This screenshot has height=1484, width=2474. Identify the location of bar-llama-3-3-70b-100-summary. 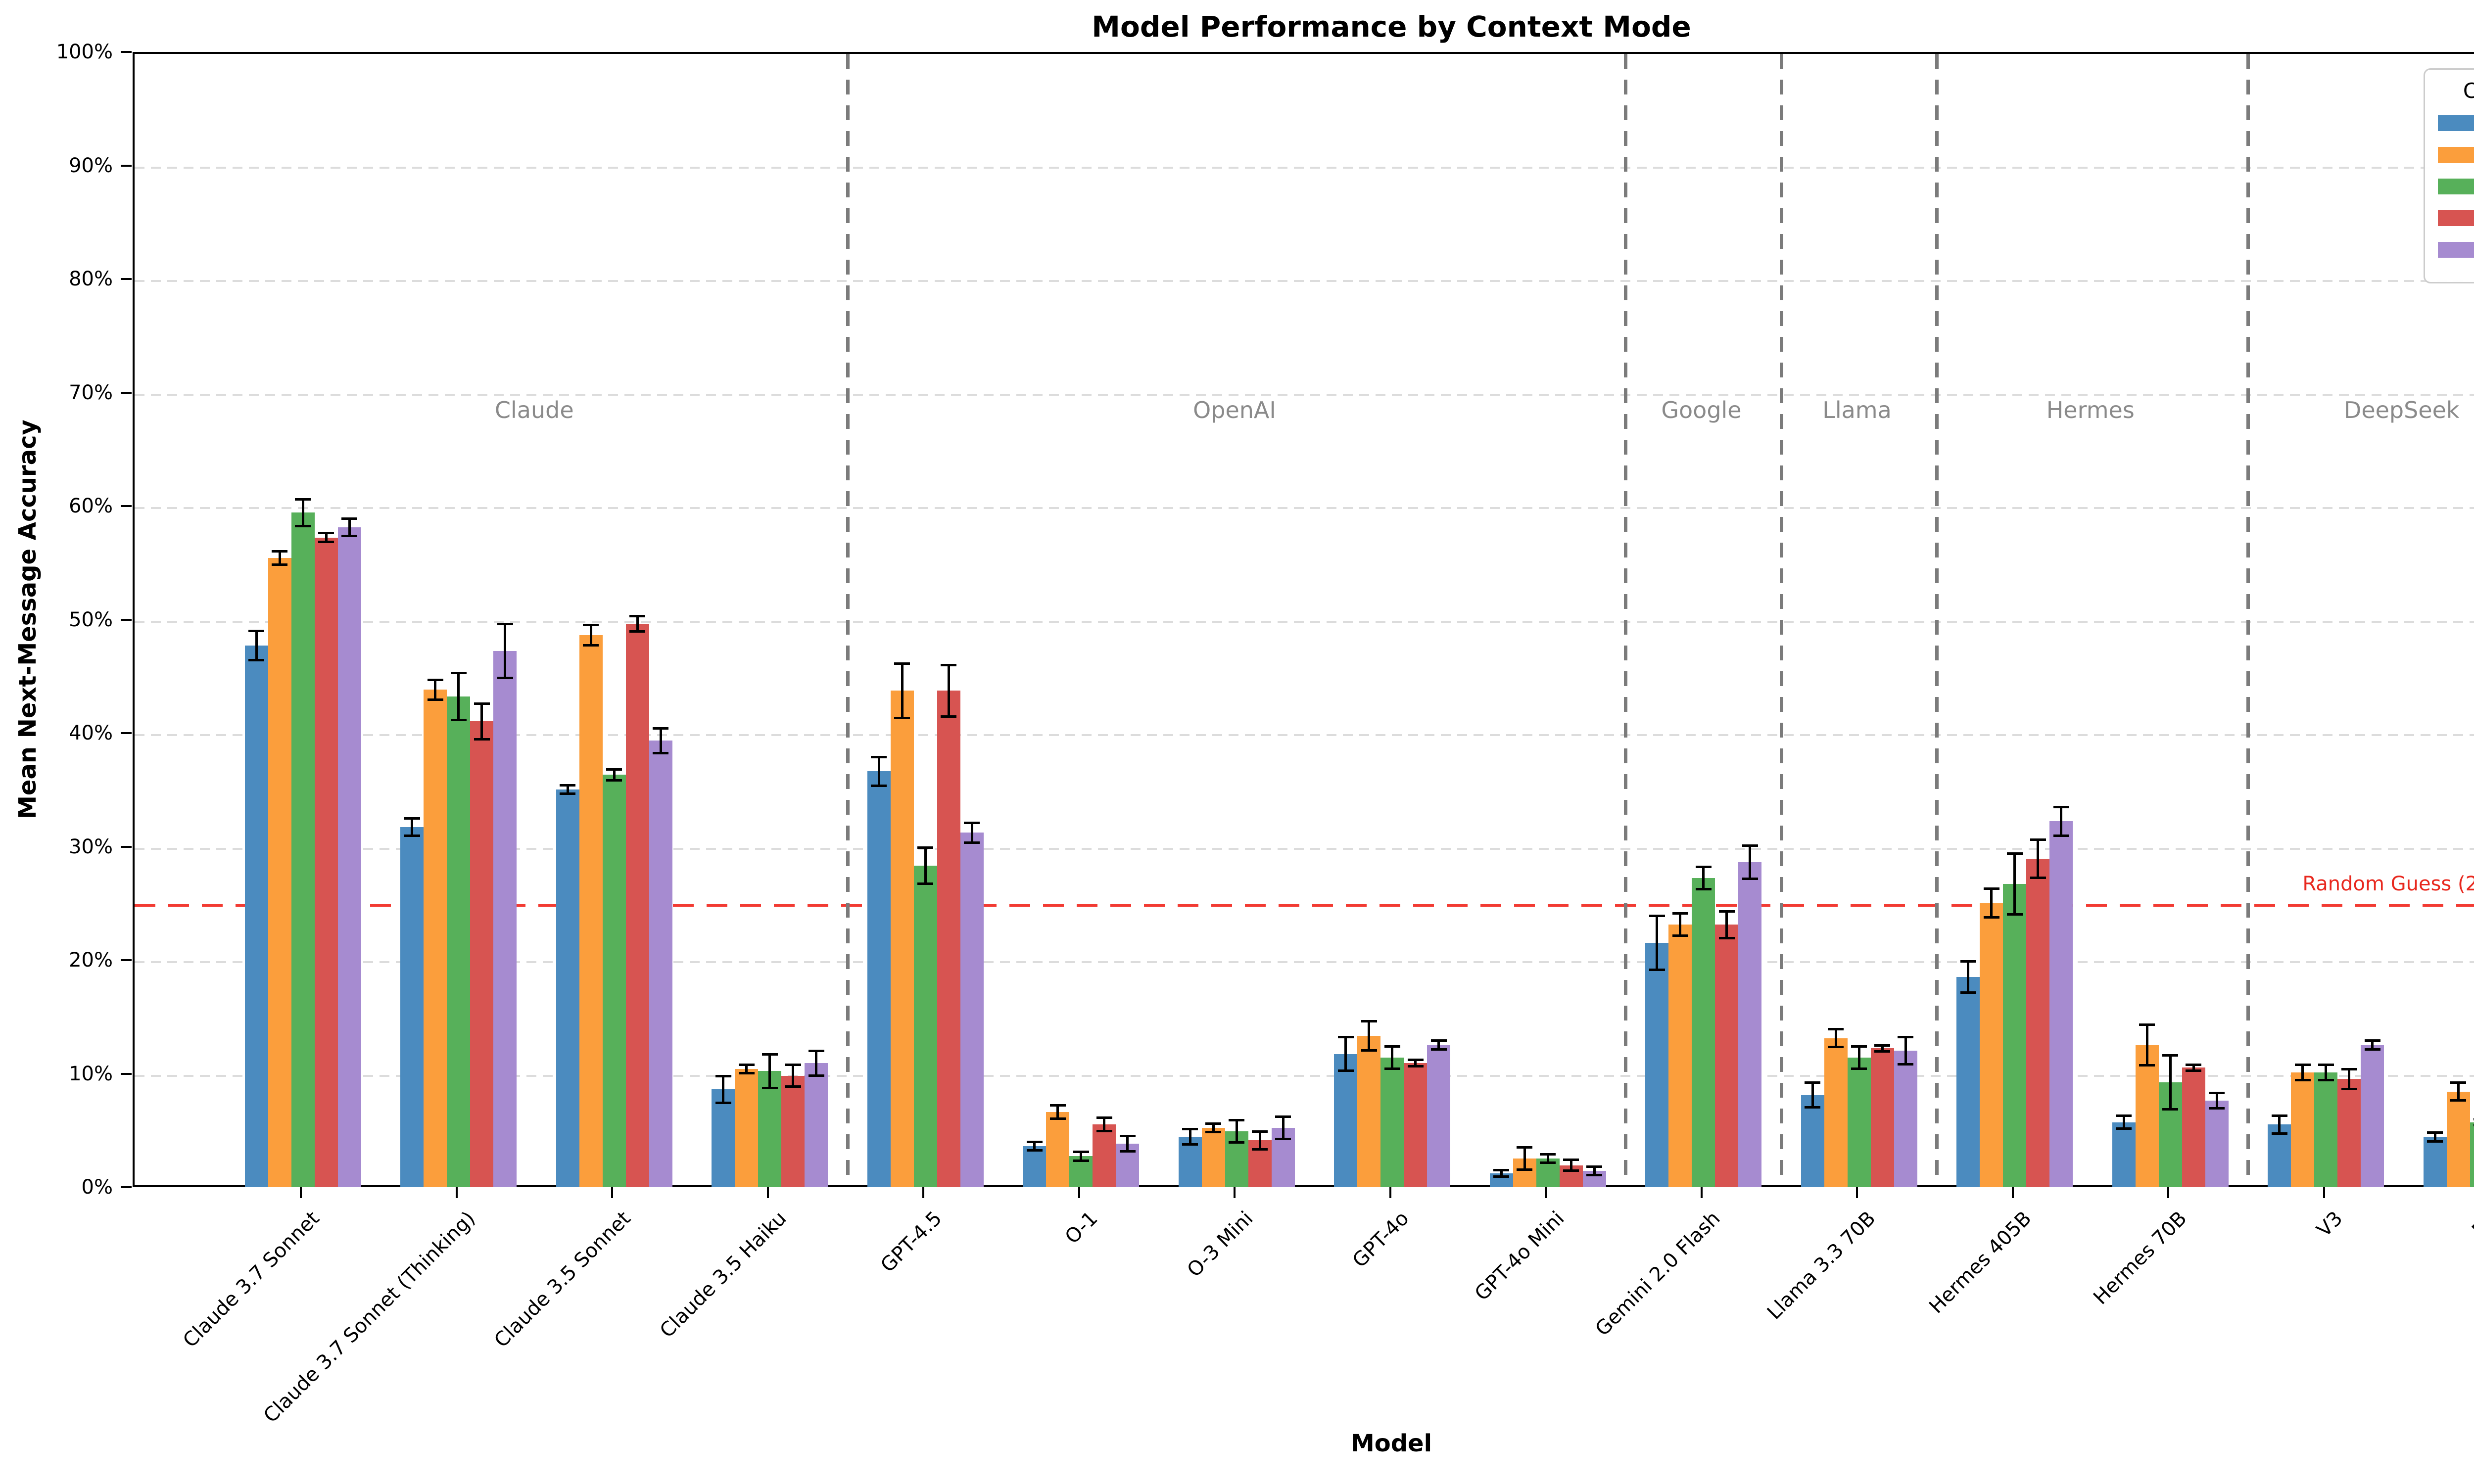
(1906, 1119).